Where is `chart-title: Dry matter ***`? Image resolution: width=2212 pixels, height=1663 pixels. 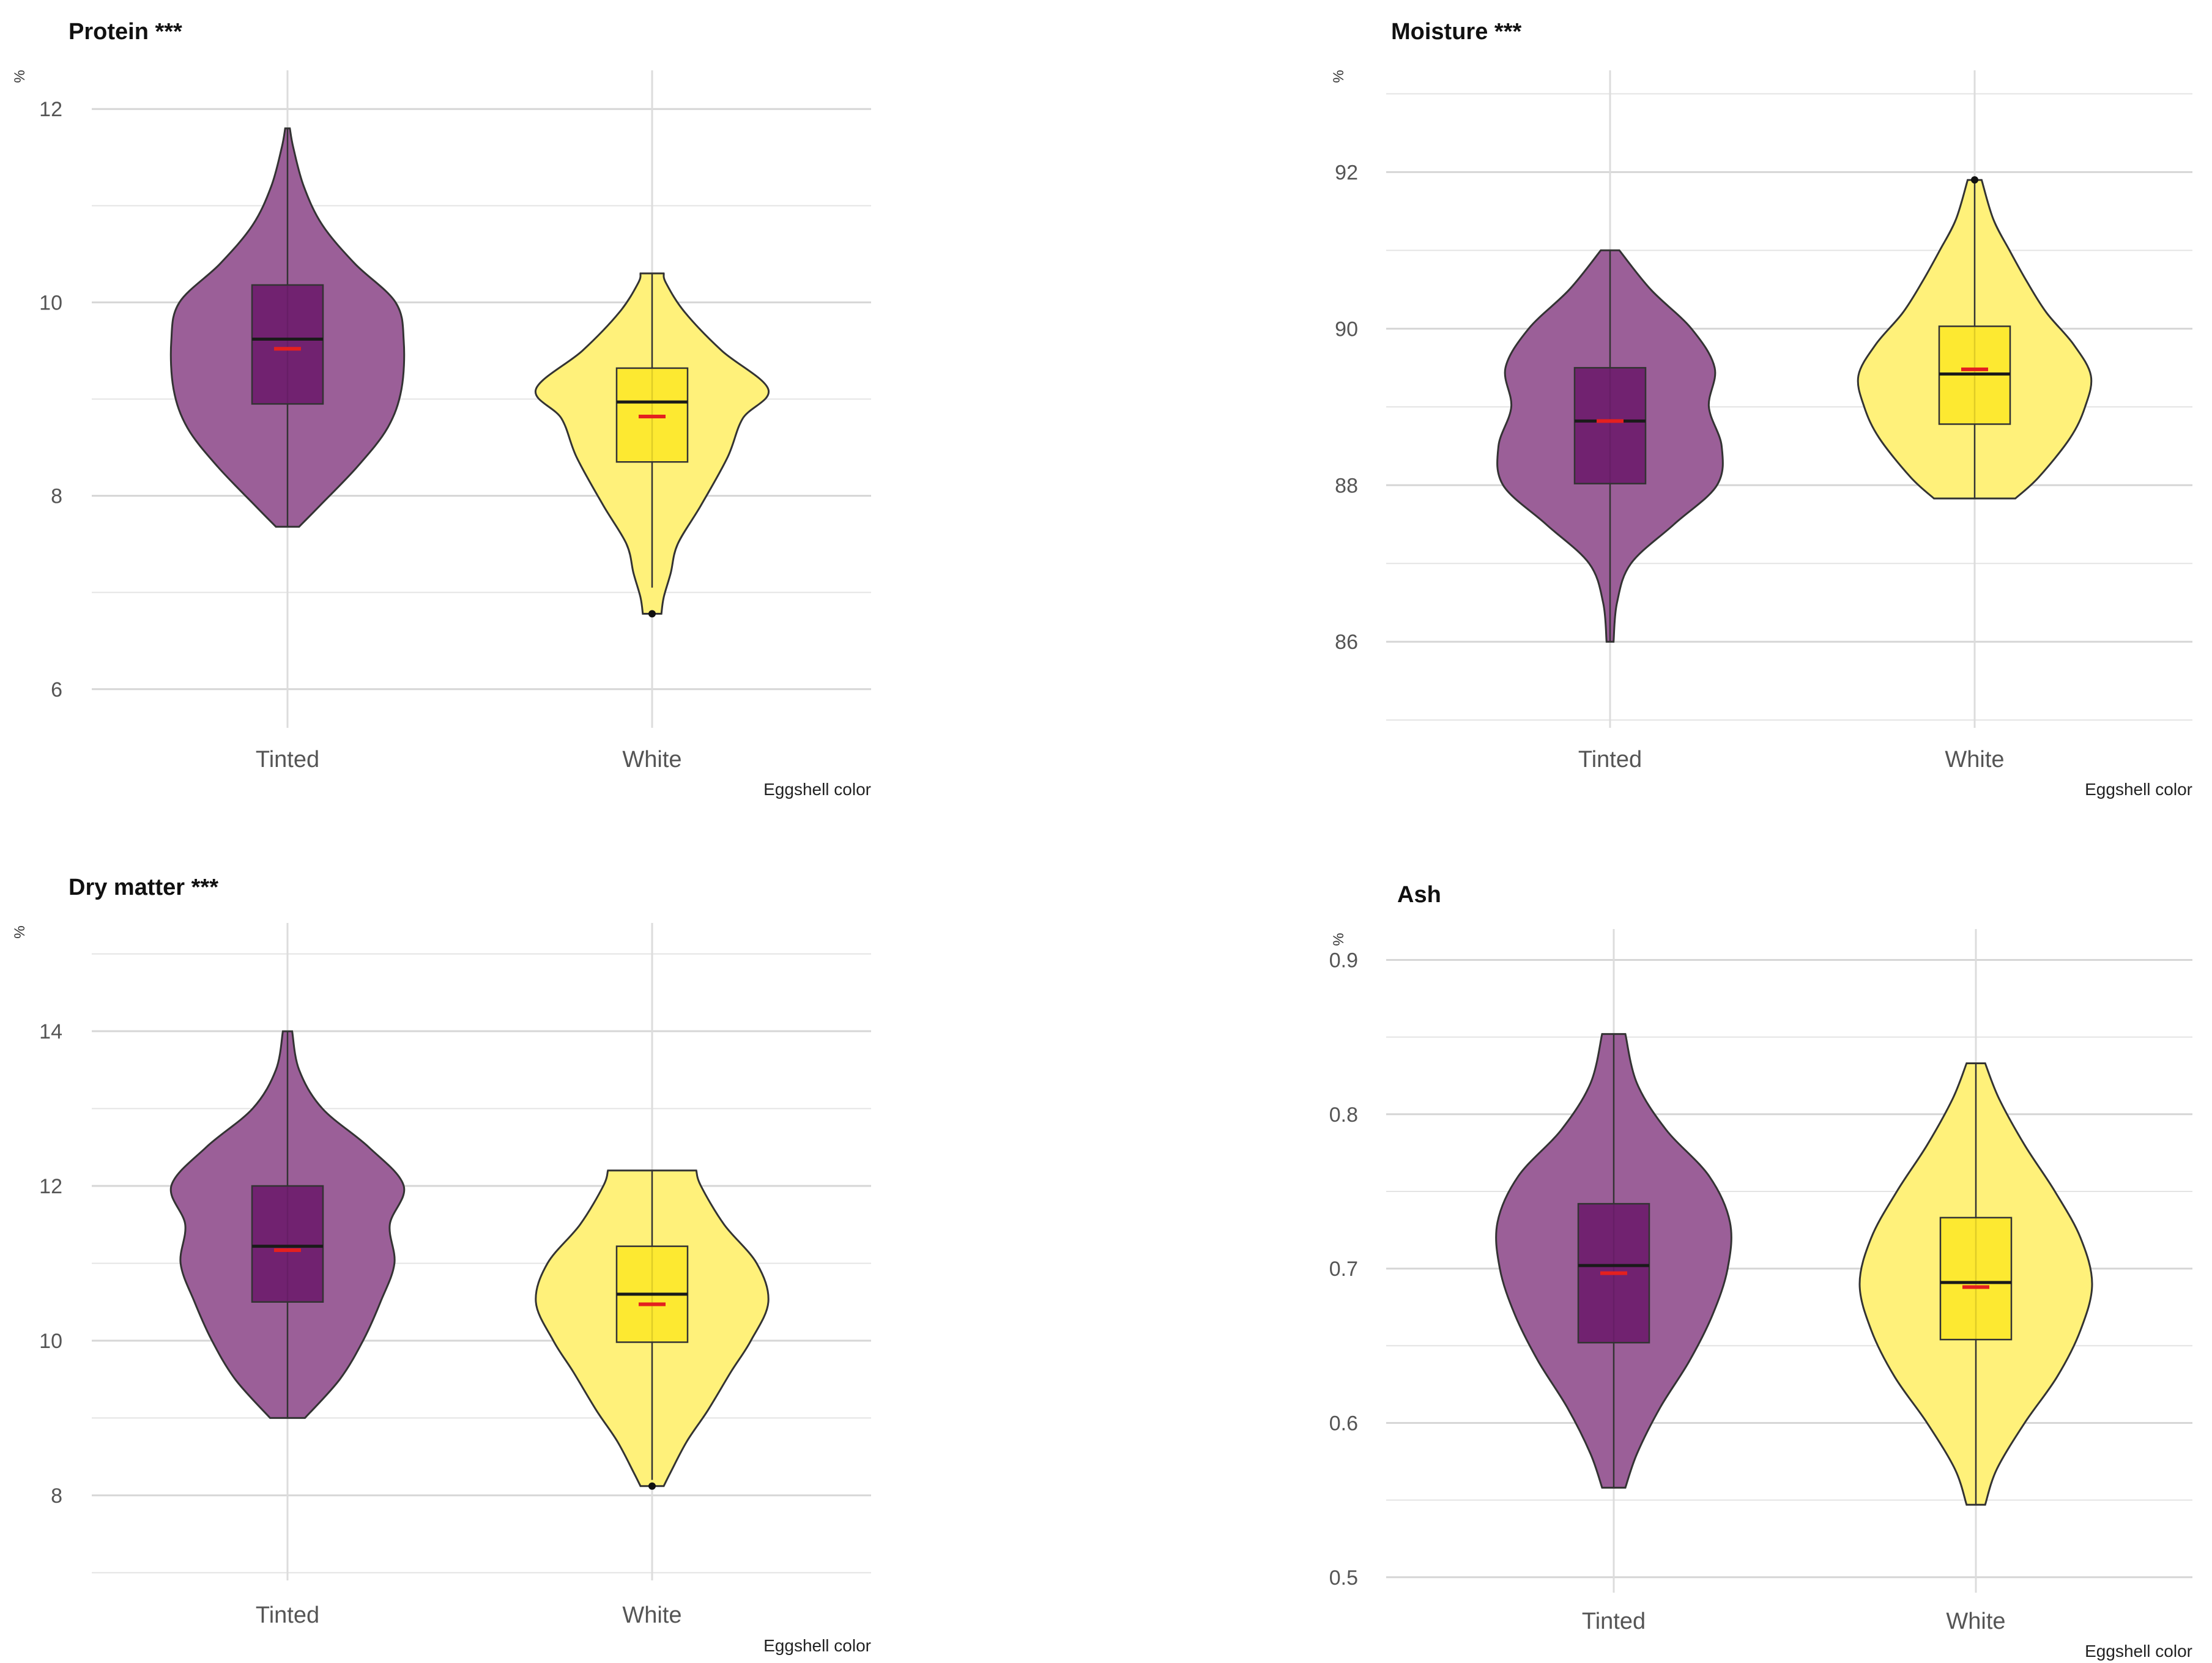
chart-title: Dry matter *** is located at coordinates (143, 887).